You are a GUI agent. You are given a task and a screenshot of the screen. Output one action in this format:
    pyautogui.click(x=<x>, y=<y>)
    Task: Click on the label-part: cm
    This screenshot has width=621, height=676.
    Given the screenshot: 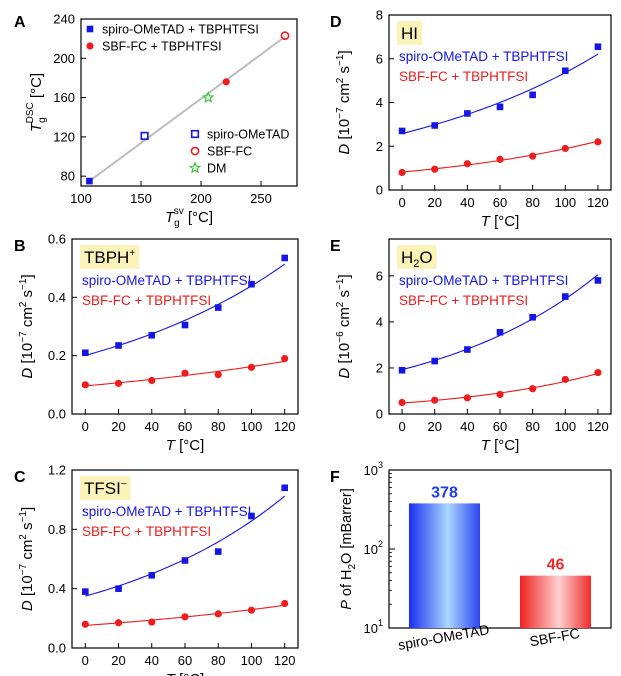 What is the action you would take?
    pyautogui.click(x=27, y=319)
    